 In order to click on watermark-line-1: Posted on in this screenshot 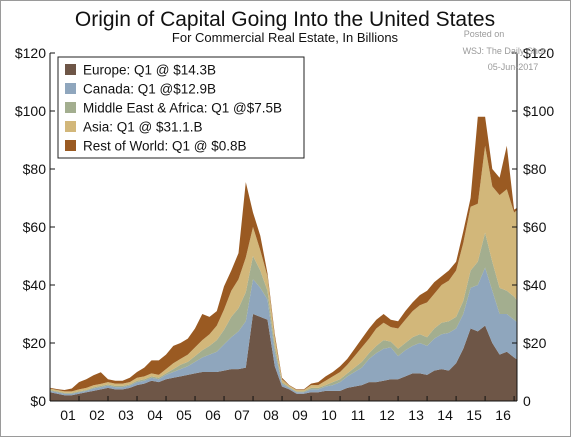, I will do `click(484, 34)`.